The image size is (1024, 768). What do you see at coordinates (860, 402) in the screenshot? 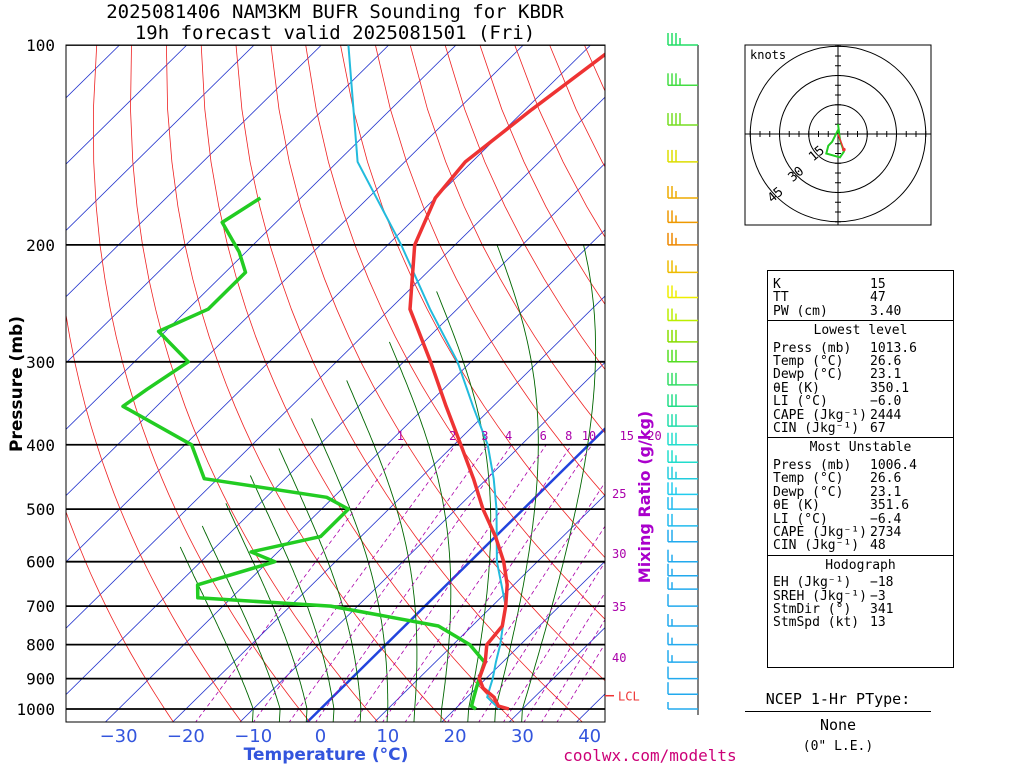
I see `index-row: LI (°C) −6.0` at bounding box center [860, 402].